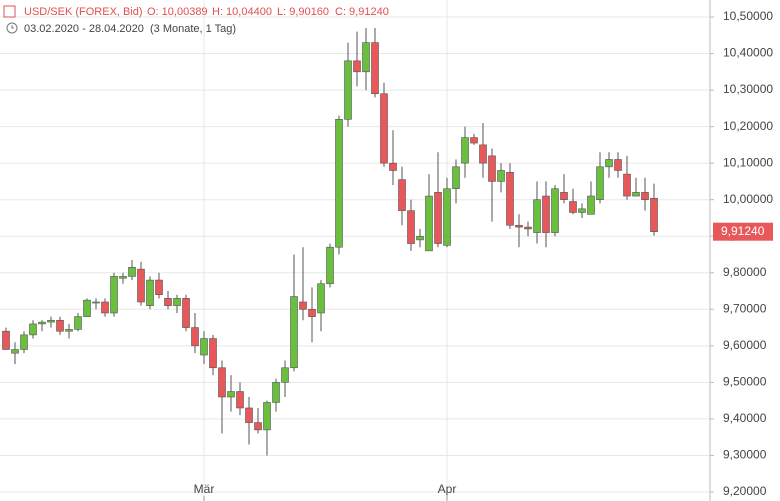 The image size is (780, 501). What do you see at coordinates (748, 89) in the screenshot?
I see `y-tick-label: 10,30000` at bounding box center [748, 89].